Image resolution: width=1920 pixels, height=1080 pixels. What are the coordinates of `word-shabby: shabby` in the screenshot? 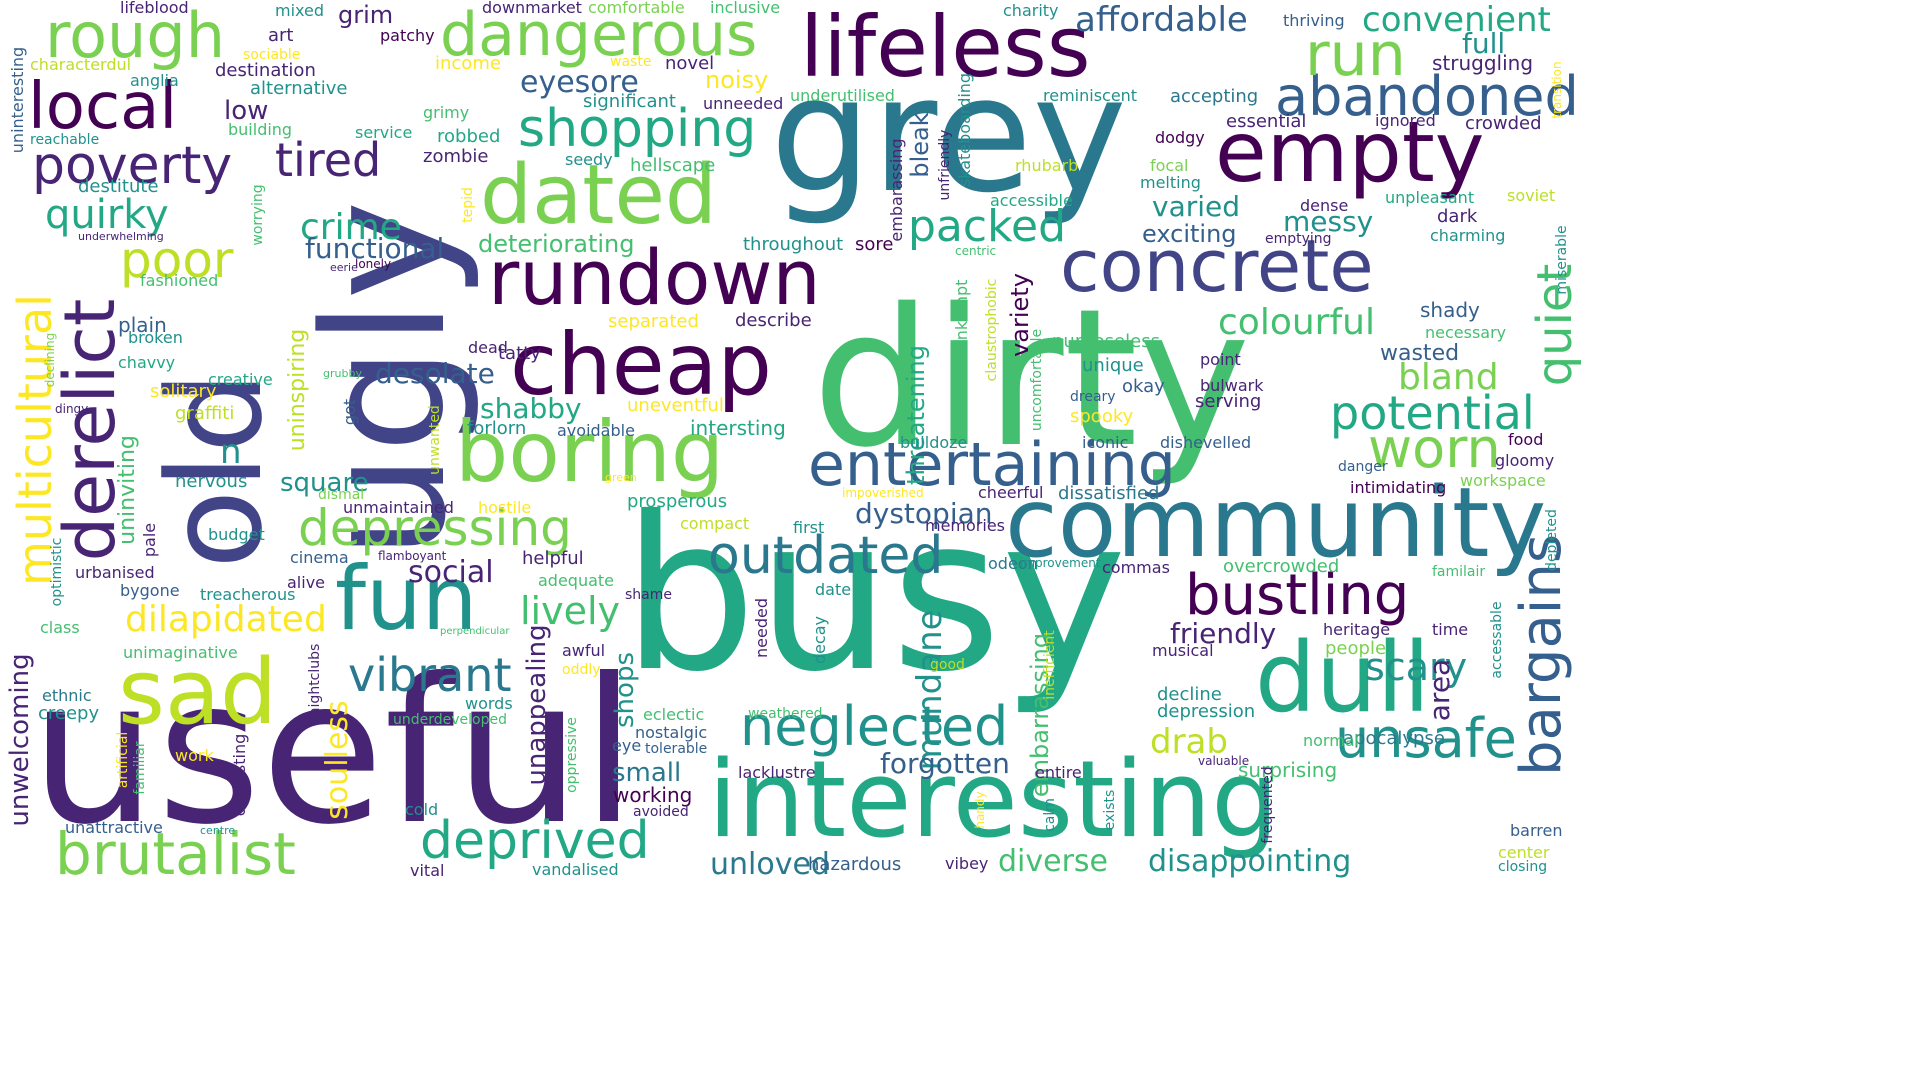 It's located at (531, 408).